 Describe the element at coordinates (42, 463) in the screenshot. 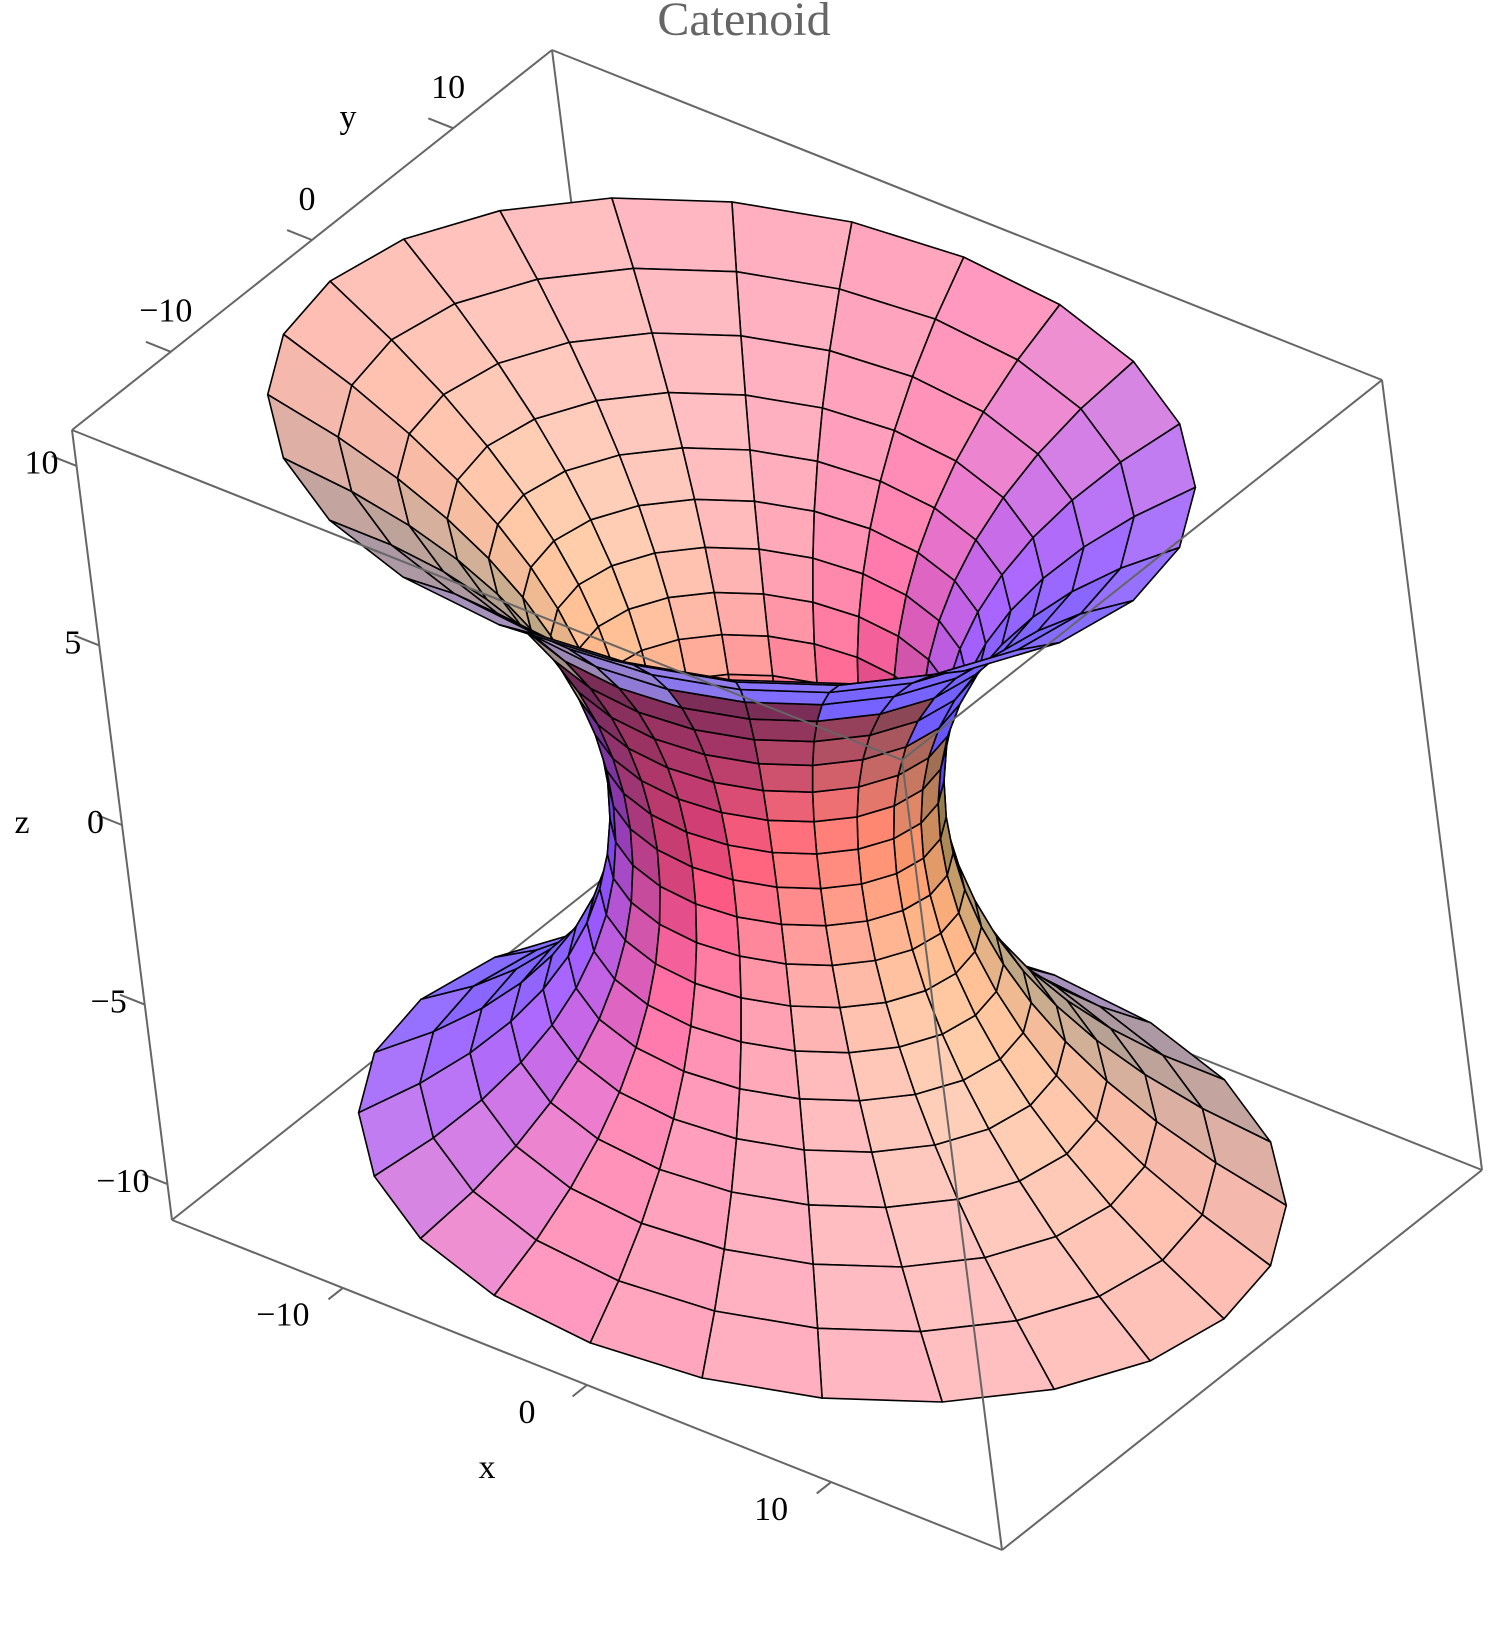

I see `z-tick-label: 10` at that location.